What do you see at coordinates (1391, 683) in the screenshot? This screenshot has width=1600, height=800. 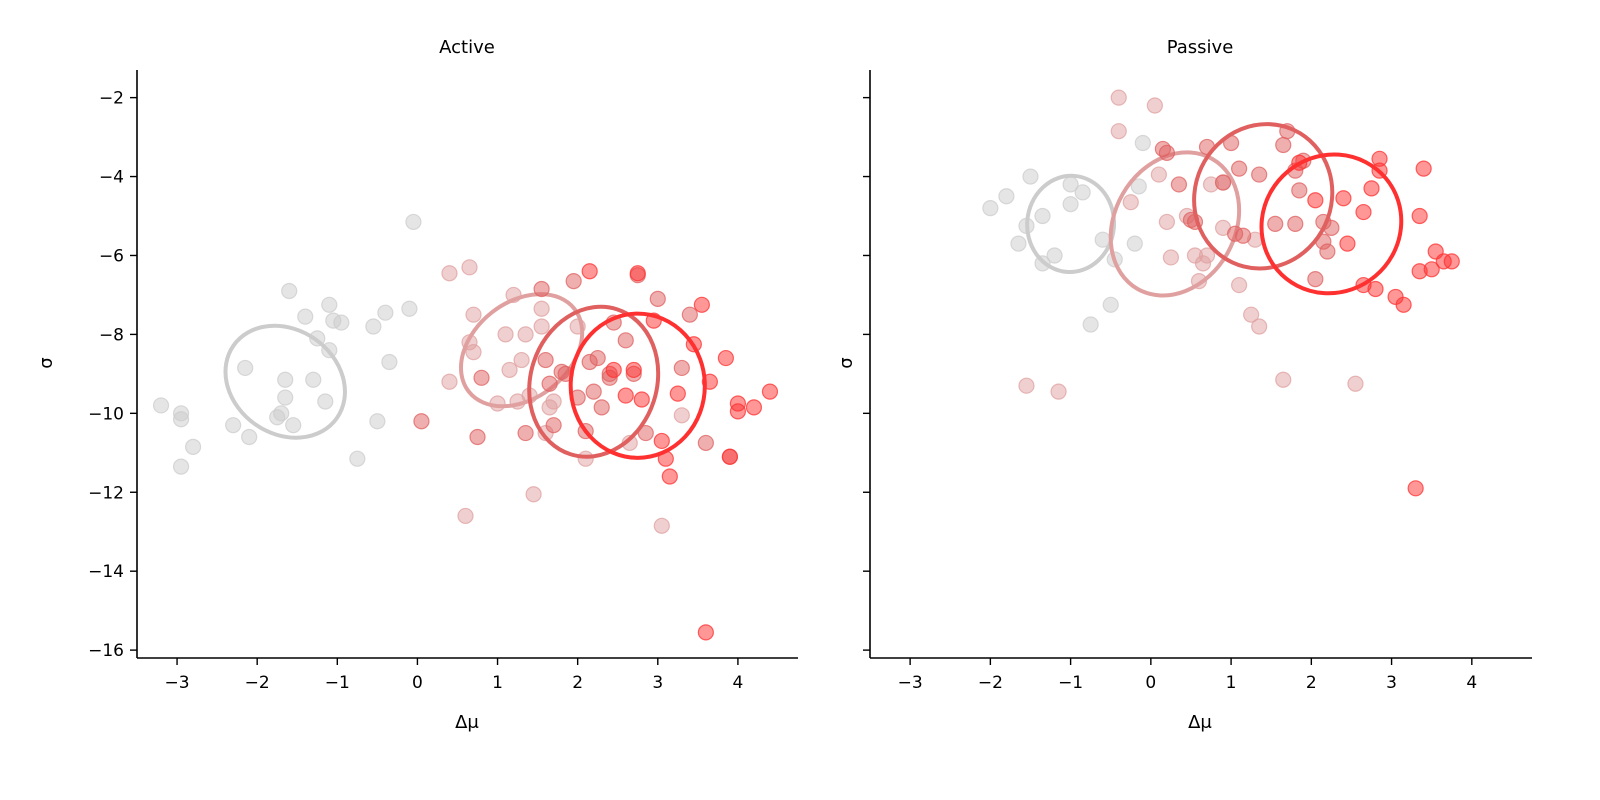 I see `x-tick-label-passive: 3` at bounding box center [1391, 683].